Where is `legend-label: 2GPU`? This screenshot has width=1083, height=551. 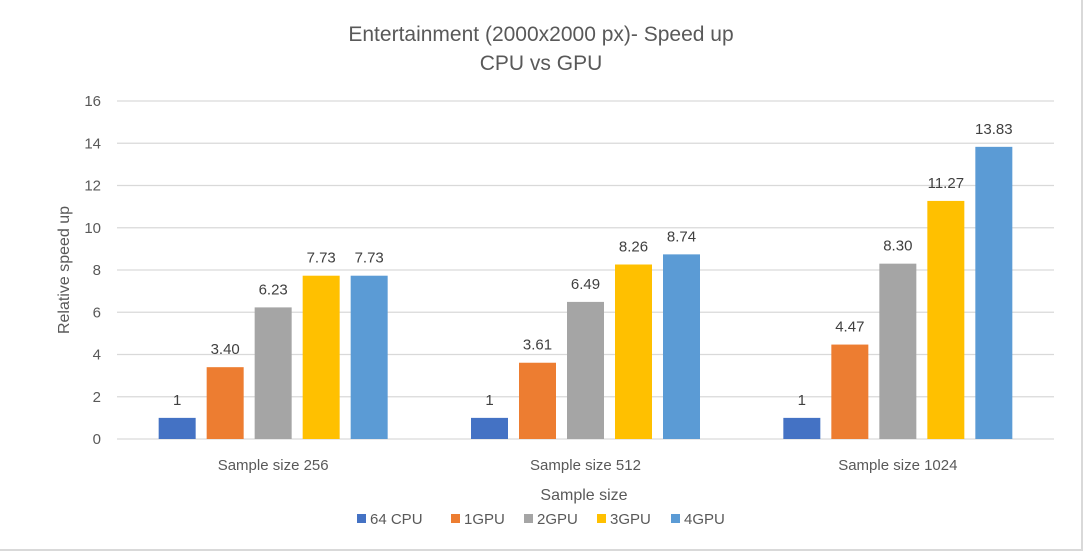 legend-label: 2GPU is located at coordinates (557, 519).